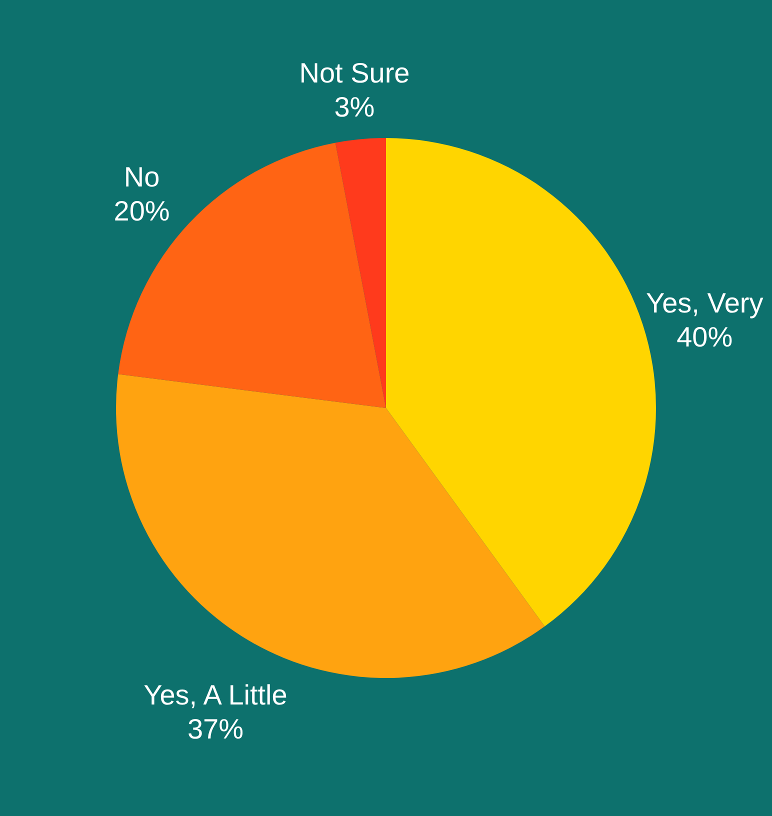 The width and height of the screenshot is (772, 816). I want to click on data-label: 20%, so click(142, 211).